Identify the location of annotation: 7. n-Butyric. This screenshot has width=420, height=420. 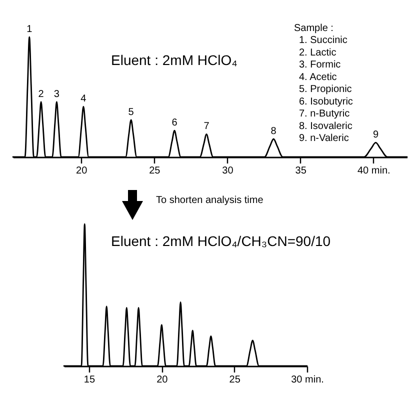
(324, 114).